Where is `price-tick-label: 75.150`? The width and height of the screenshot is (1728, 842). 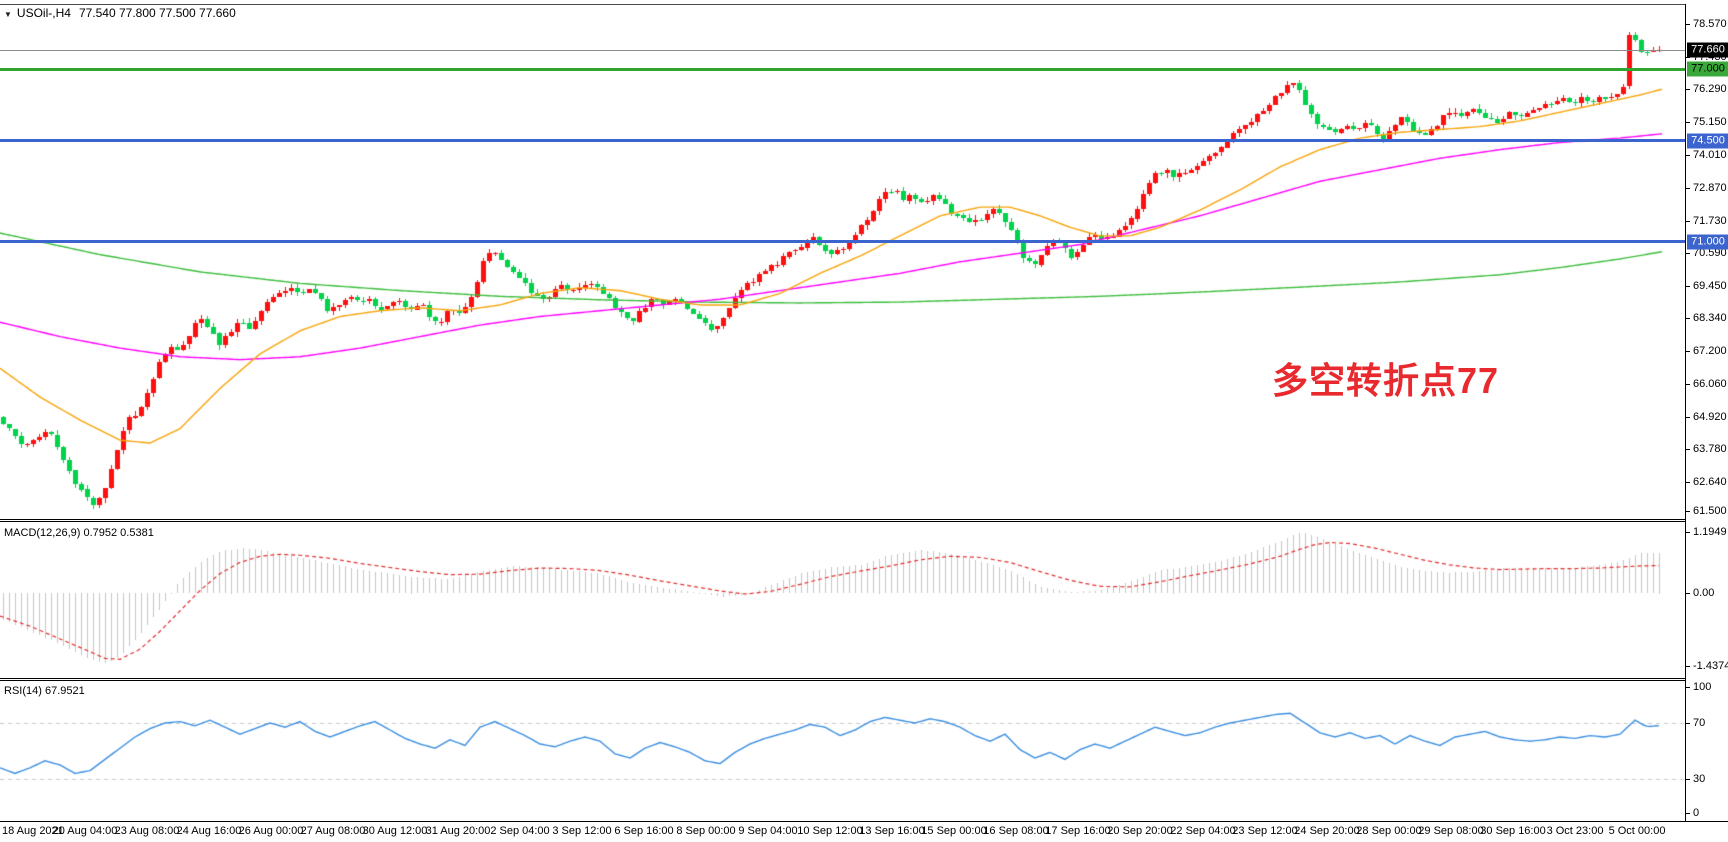 price-tick-label: 75.150 is located at coordinates (1710, 122).